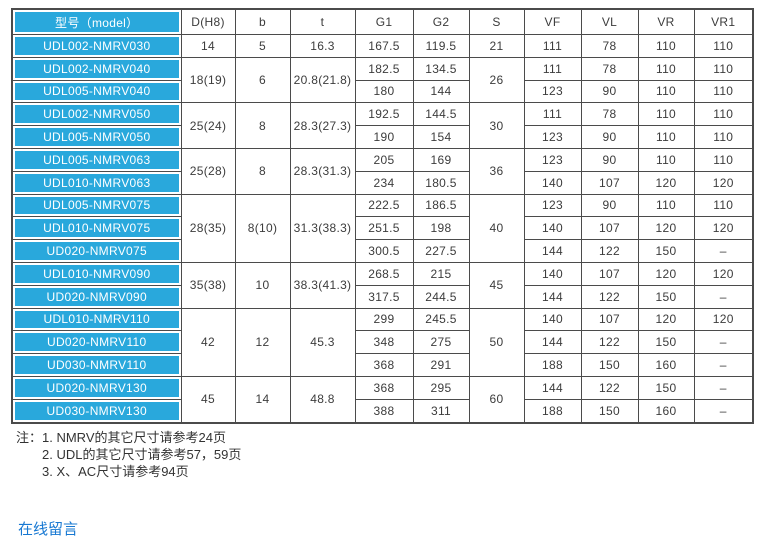 This screenshot has width=768, height=546. Describe the element at coordinates (208, 399) in the screenshot. I see `d-cell: 45` at that location.